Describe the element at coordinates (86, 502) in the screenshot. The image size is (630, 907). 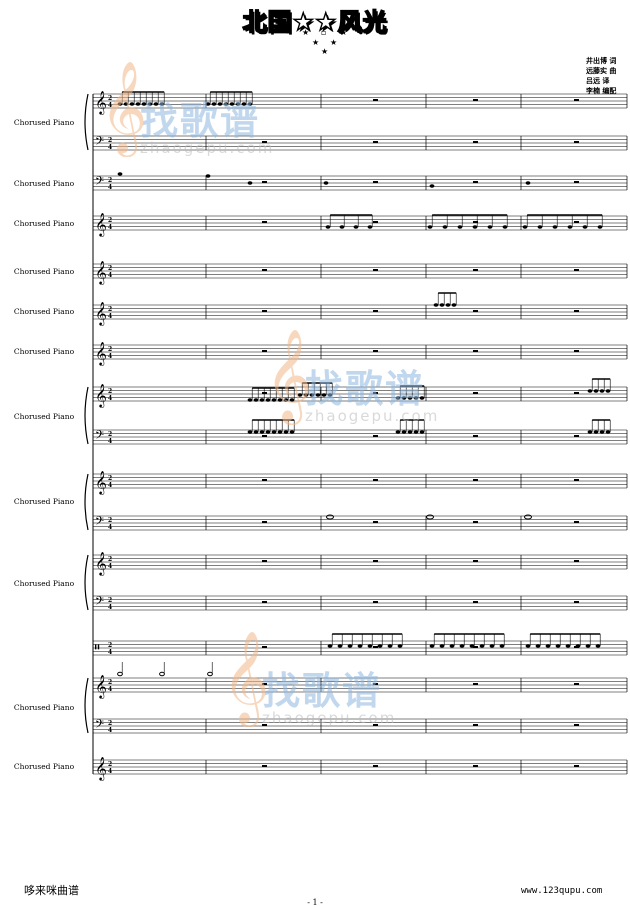
I see `brace-icon` at that location.